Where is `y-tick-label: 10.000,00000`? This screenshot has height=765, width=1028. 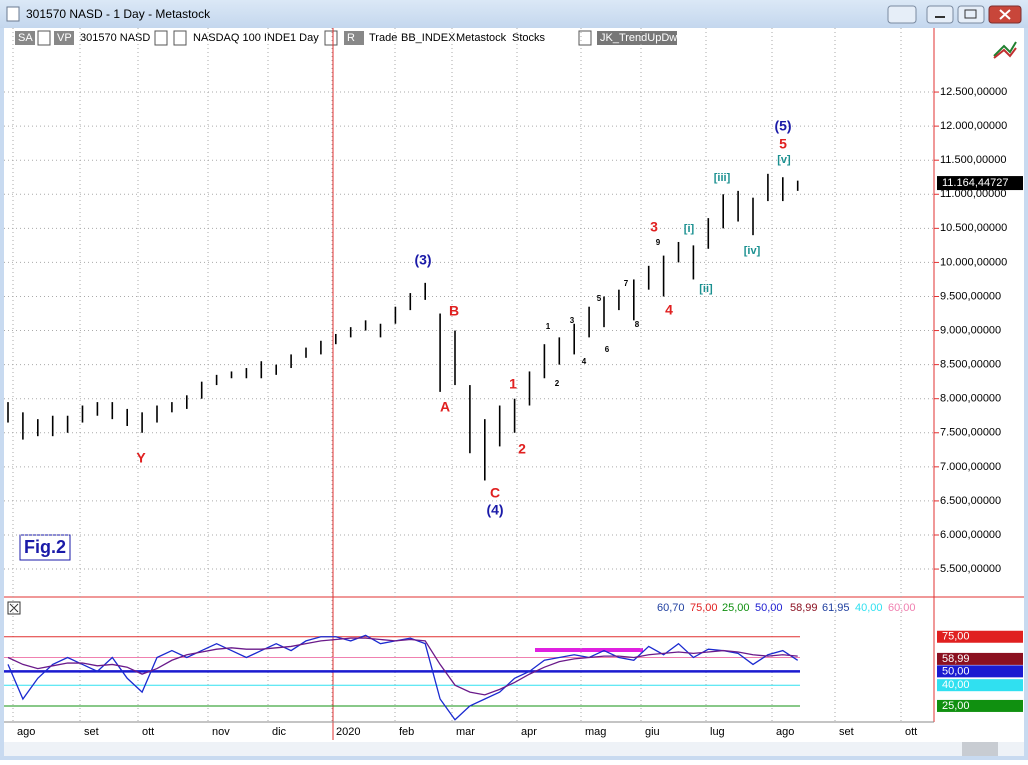 y-tick-label: 10.000,00000 is located at coordinates (973, 262).